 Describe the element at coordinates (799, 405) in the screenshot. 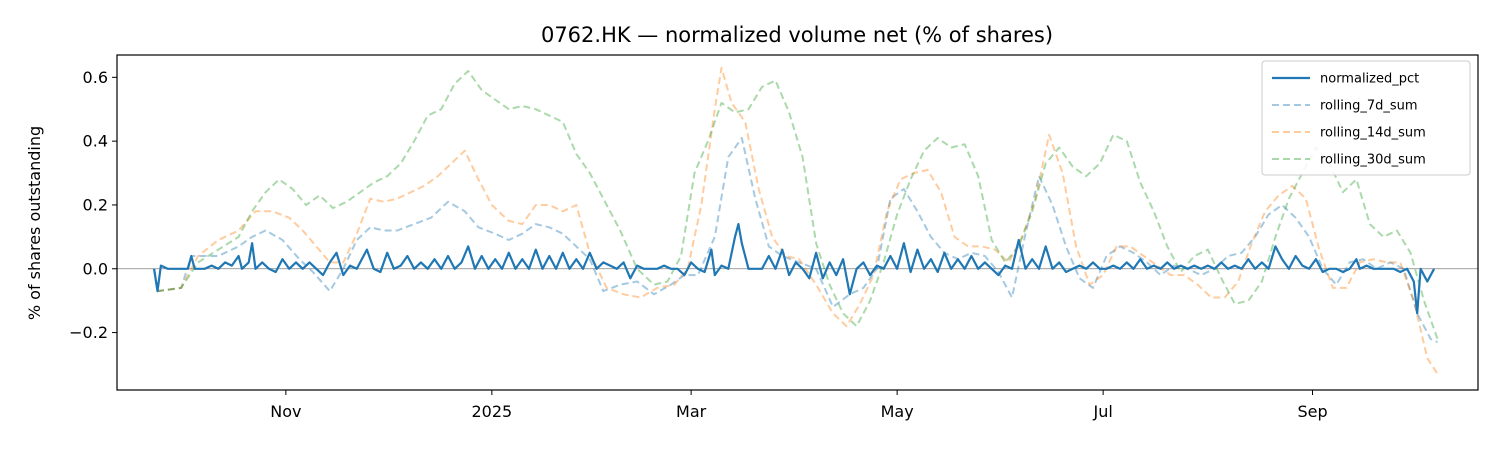

I see `x-axis: Nov 2025 Mar May Jul Sep` at that location.